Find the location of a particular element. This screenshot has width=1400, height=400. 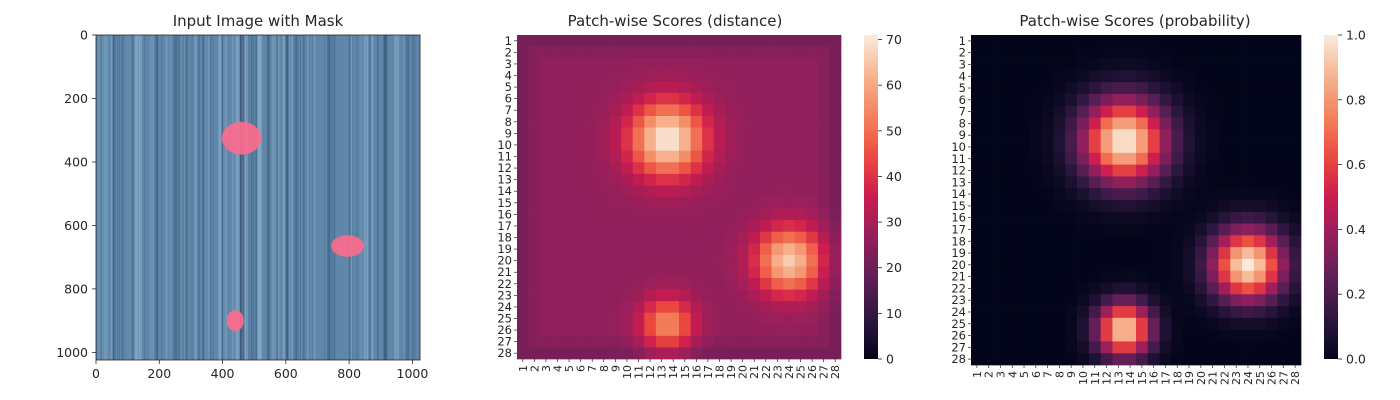

x-tick-label: 12 is located at coordinates (1107, 378).